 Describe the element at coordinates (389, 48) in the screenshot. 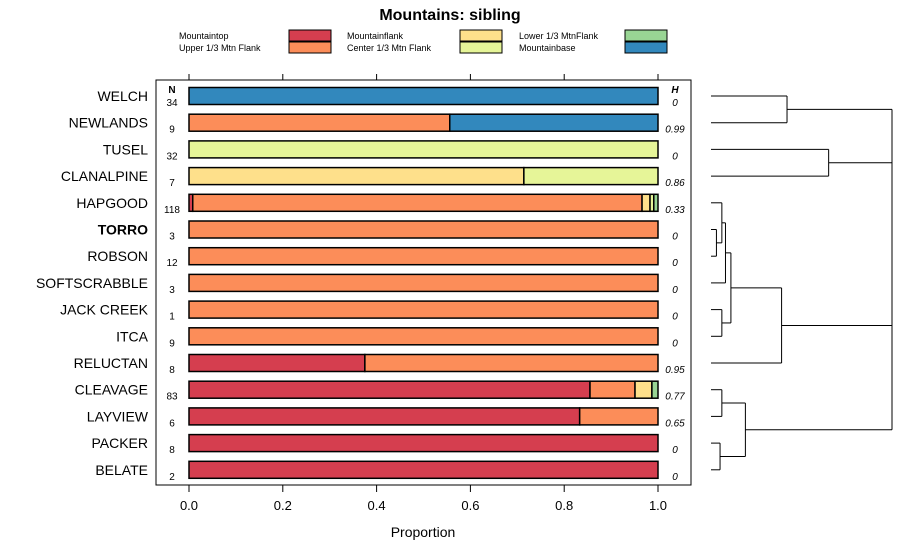

I see `legend-label: Center 1/3 Mtn Flank` at that location.